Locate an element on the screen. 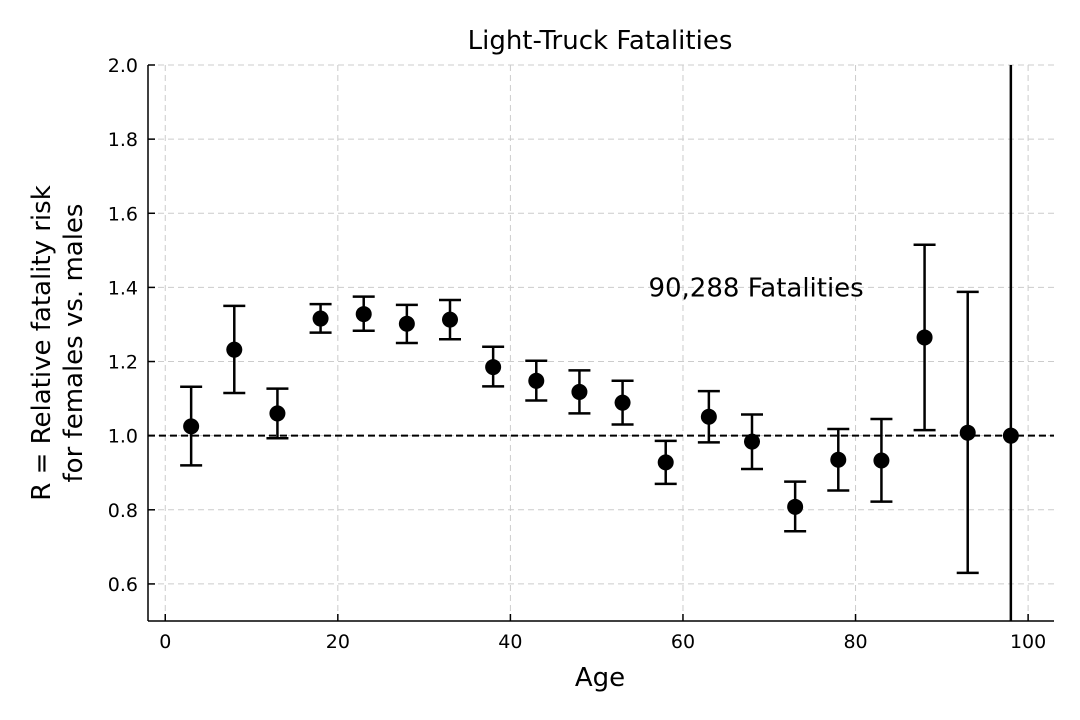  y-axis-label-line-1: R = Relative fatality risk is located at coordinates (42, 343).